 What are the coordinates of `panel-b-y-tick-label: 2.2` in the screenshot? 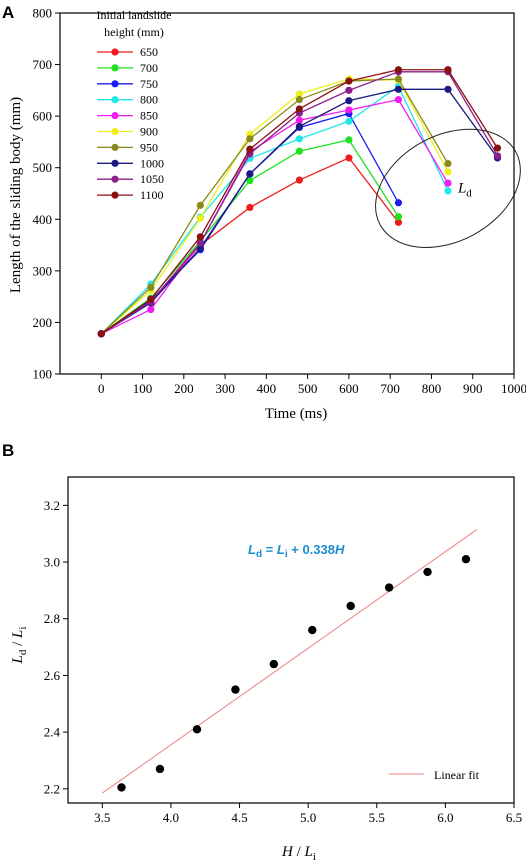 It's located at (52, 788).